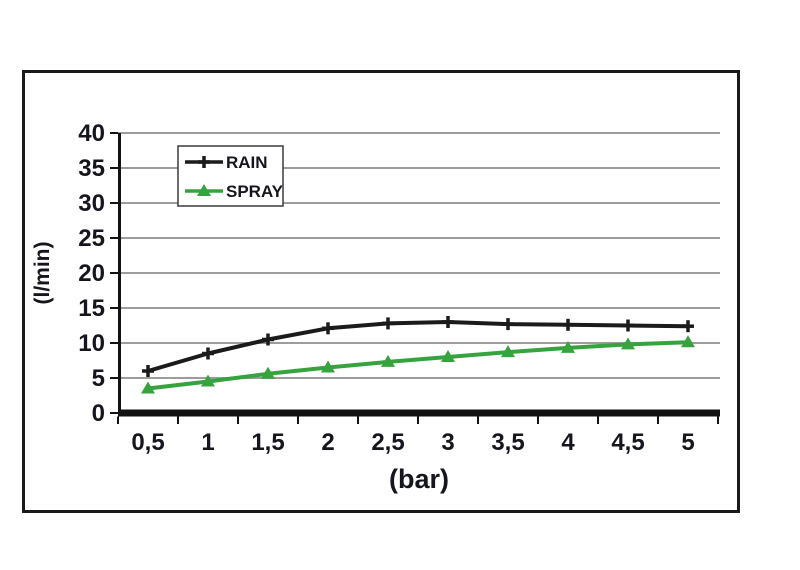  Describe the element at coordinates (247, 162) in the screenshot. I see `legend-label-rain: RAIN` at that location.